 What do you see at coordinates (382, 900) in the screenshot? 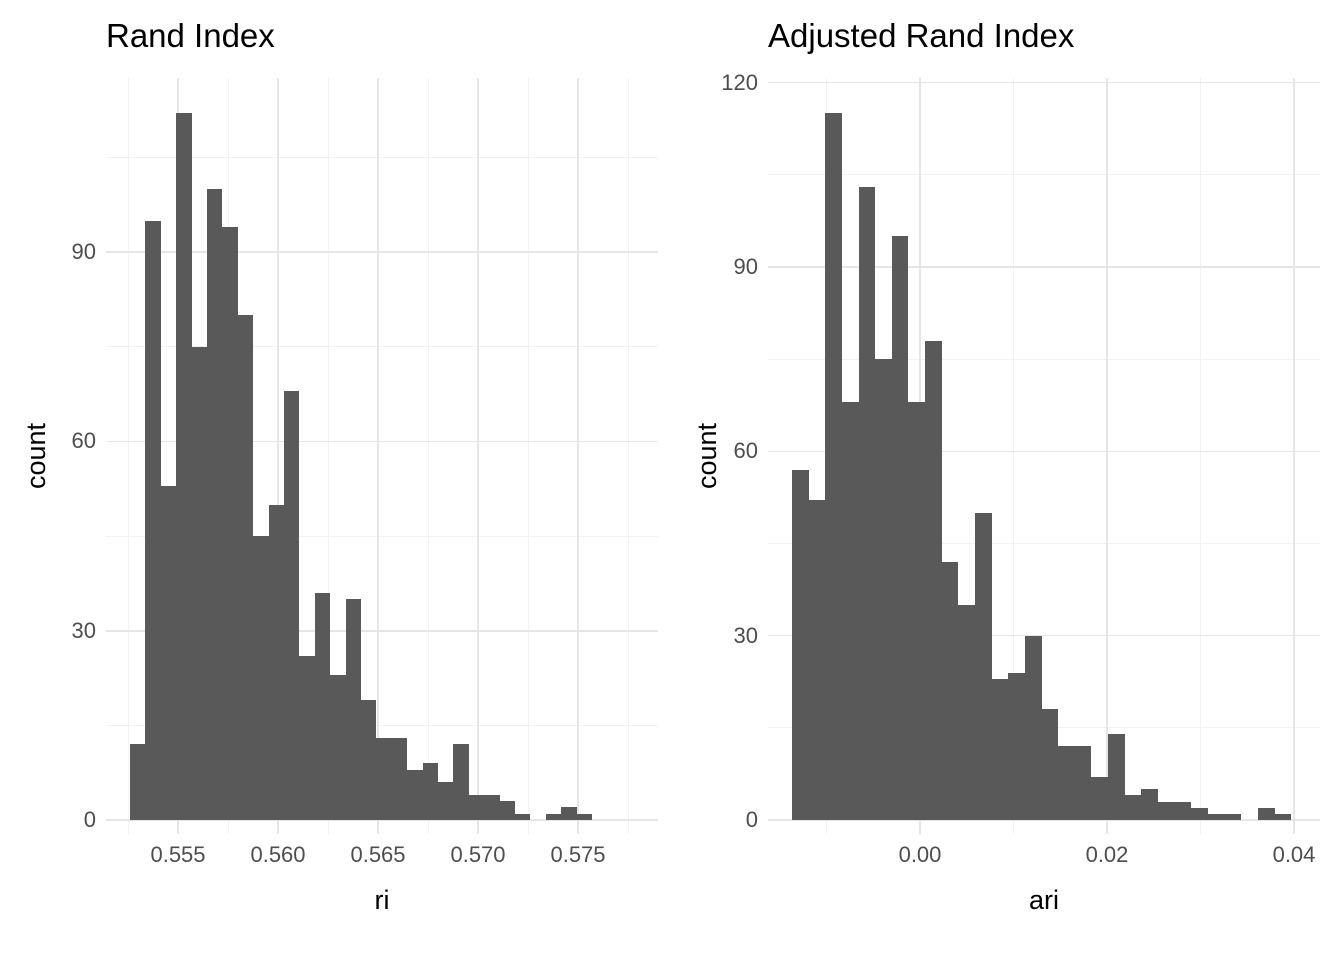
I see `x-axis-title: ri` at bounding box center [382, 900].